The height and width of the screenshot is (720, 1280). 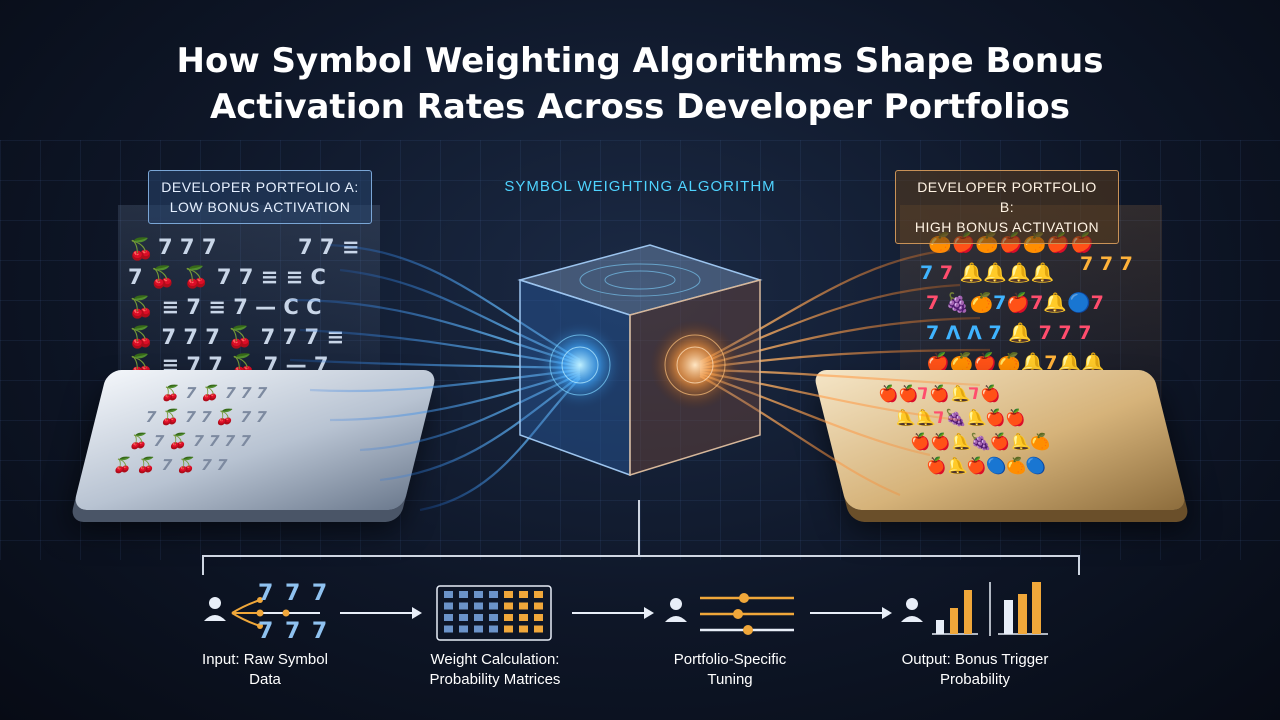 What do you see at coordinates (729, 614) in the screenshot?
I see `slider-icon` at bounding box center [729, 614].